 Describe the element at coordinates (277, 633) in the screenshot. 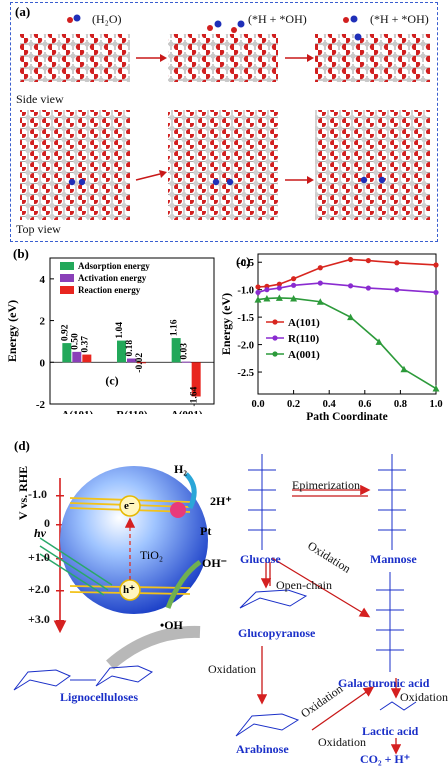

I see `glucopyranose-label: Glucopyranose` at that location.